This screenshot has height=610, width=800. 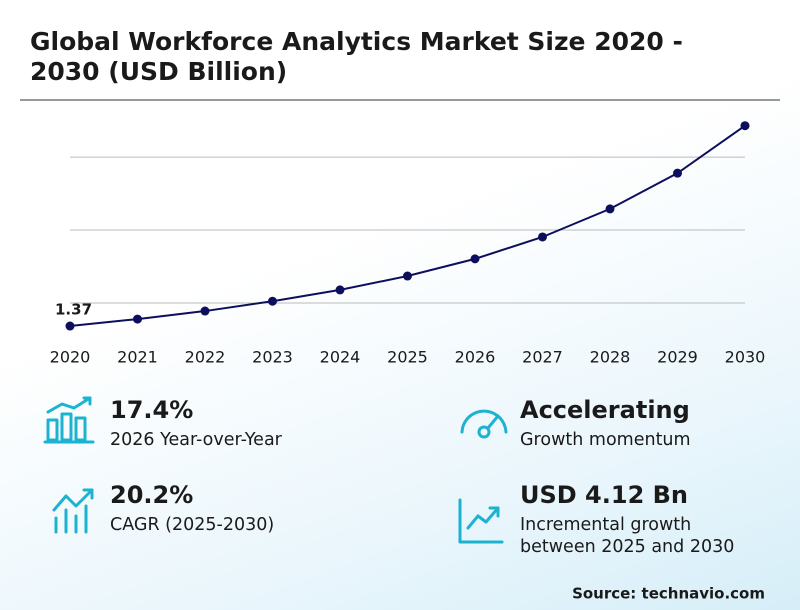 What do you see at coordinates (73, 511) in the screenshot?
I see `growth-icon` at bounding box center [73, 511].